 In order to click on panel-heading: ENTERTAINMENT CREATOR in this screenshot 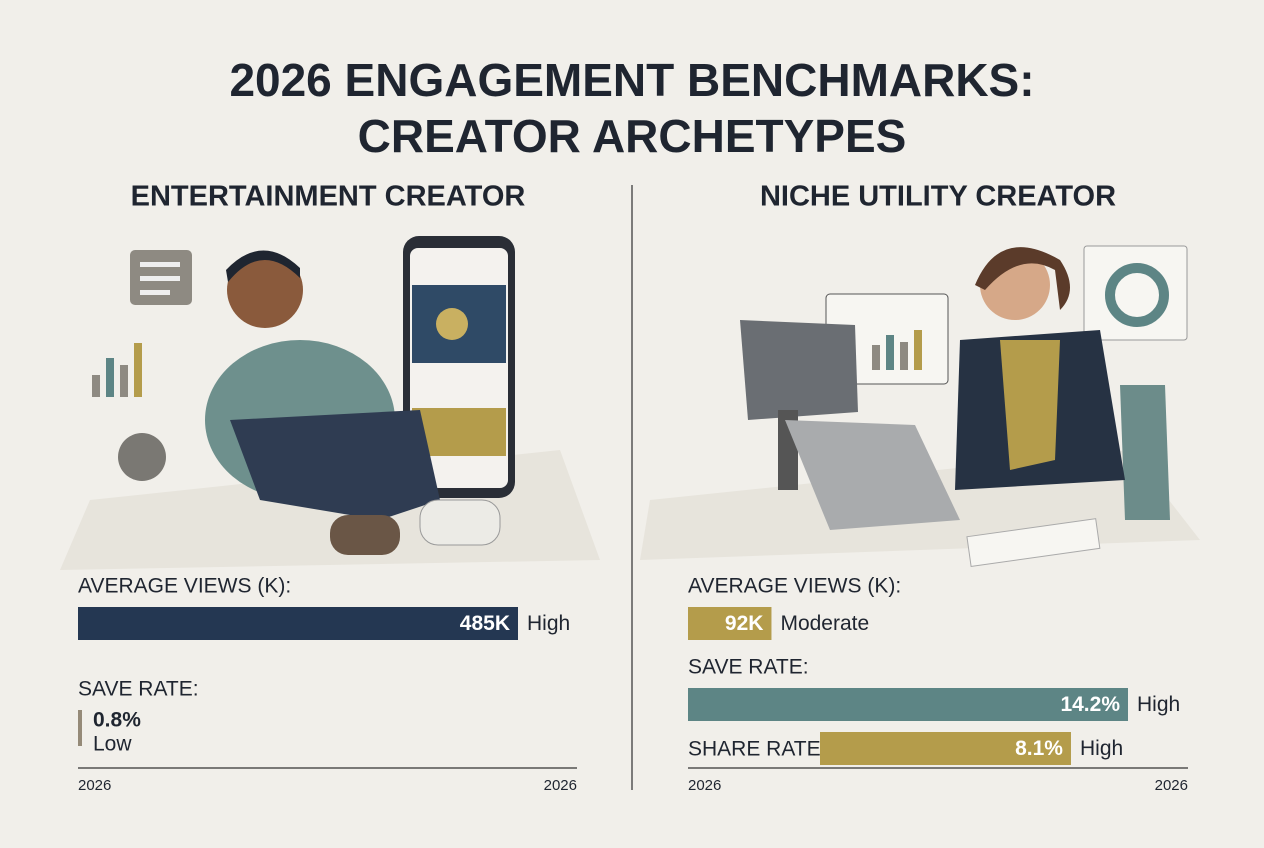, I will do `click(328, 197)`.